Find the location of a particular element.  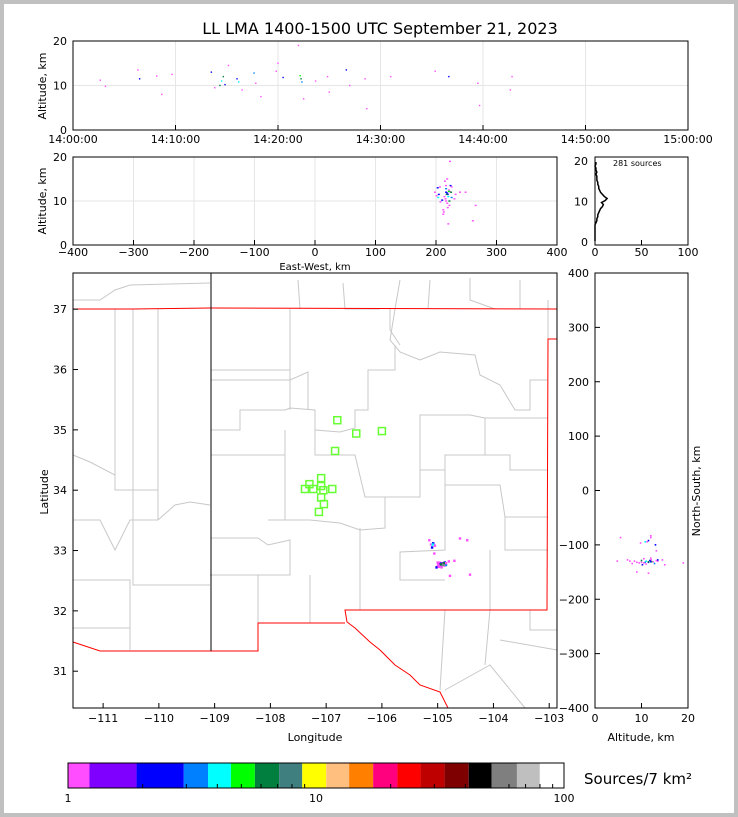

y-tick-label: 300 is located at coordinates (578, 327).